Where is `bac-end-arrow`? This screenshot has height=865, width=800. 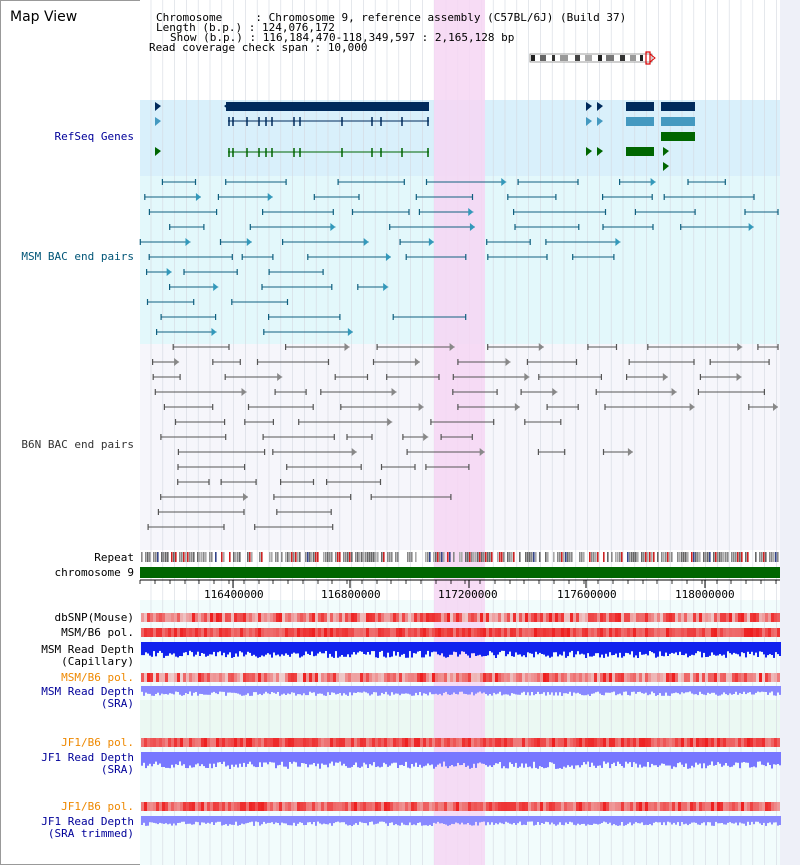 bac-end-arrow is located at coordinates (426, 437).